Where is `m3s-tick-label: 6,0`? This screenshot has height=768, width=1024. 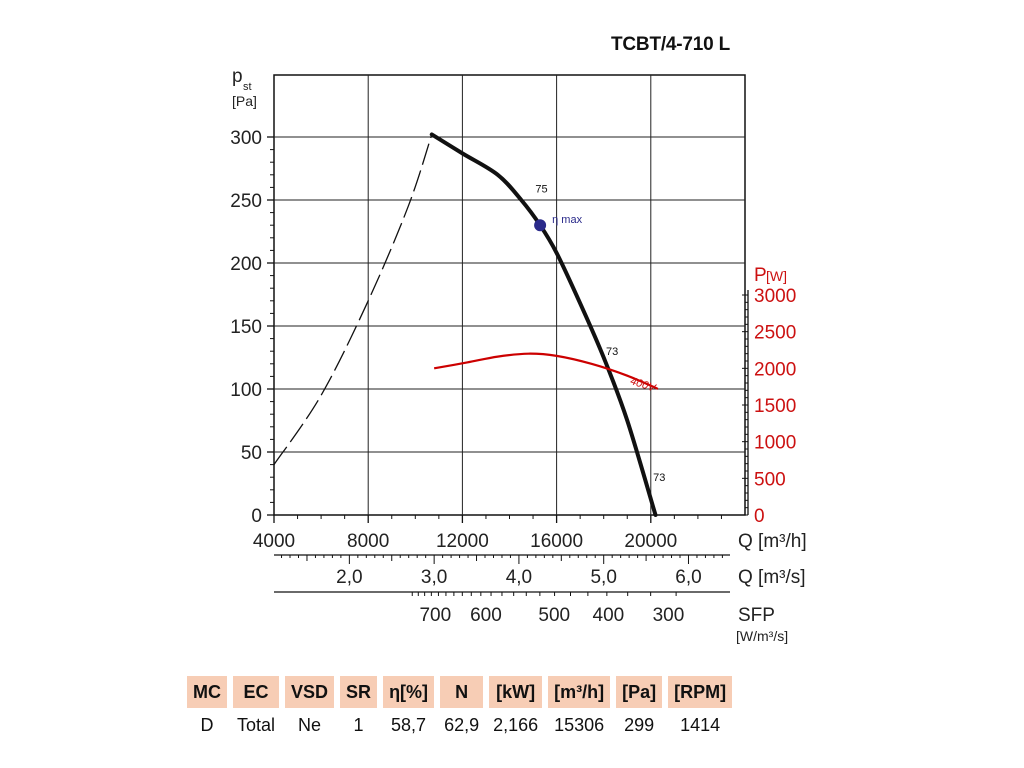 m3s-tick-label: 6,0 is located at coordinates (688, 577).